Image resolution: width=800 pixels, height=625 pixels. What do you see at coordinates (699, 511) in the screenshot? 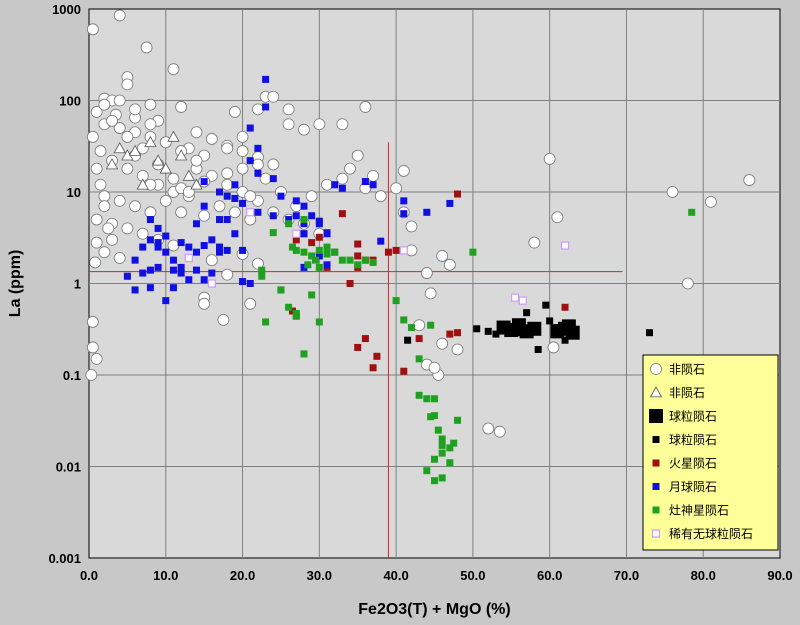
I see `legend-label: 灶神星陨石` at bounding box center [699, 511].